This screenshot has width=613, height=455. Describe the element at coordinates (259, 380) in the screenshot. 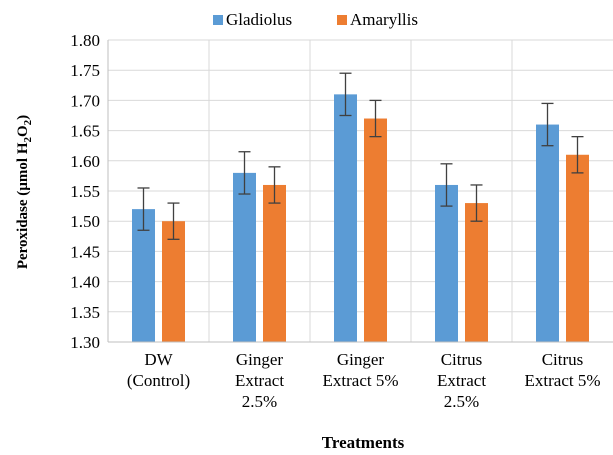

I see `x-tick-label: Ginger Extract 2.5%` at that location.